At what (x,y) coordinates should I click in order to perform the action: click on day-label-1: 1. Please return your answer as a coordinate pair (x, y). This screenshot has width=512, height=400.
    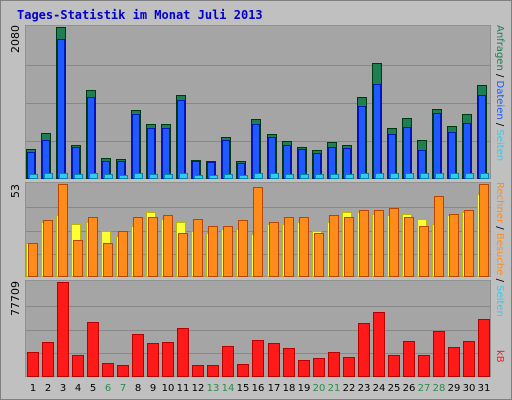
    Looking at the image, I should click on (33, 388).